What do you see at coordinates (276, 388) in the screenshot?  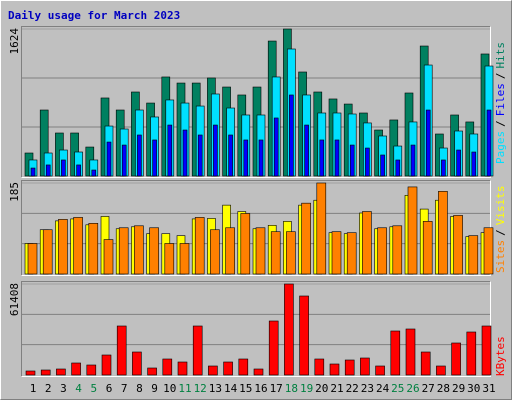 I see `x-tick-label: 17` at bounding box center [276, 388].